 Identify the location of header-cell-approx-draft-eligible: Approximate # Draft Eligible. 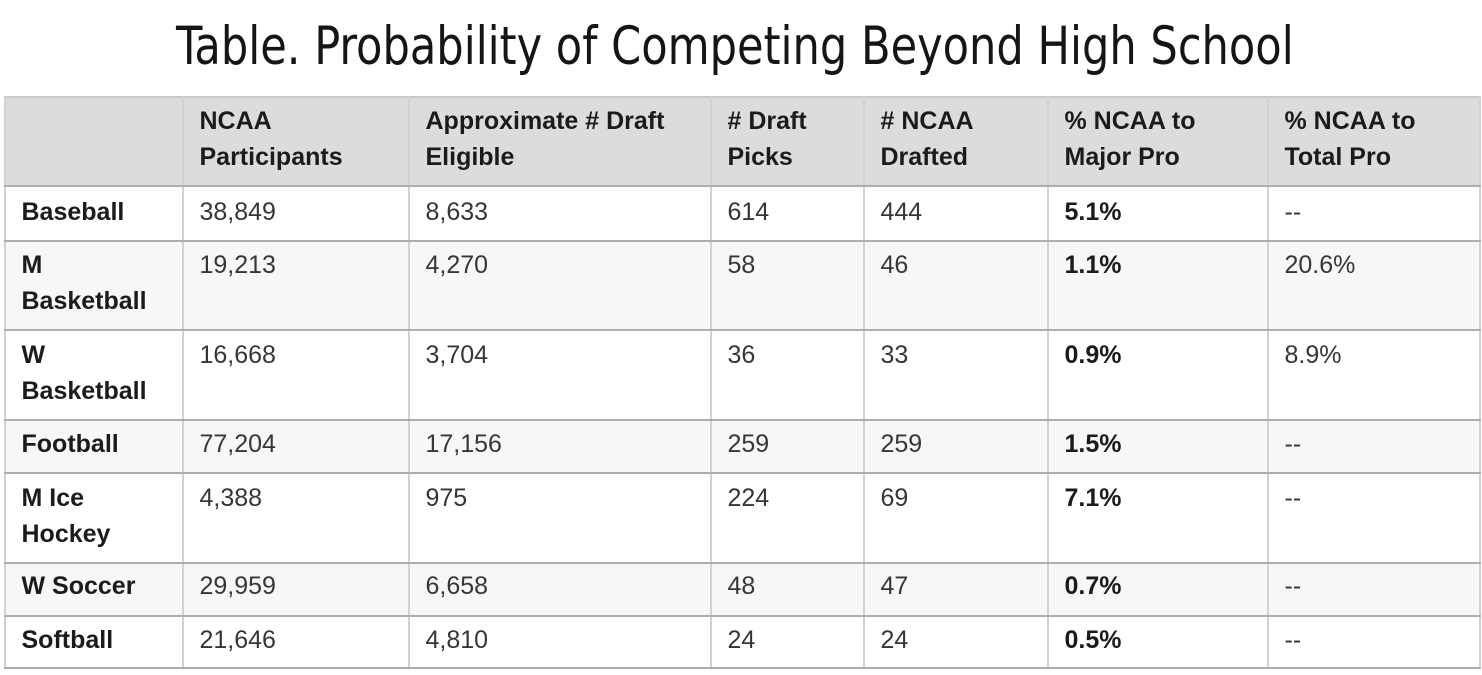
(559, 141).